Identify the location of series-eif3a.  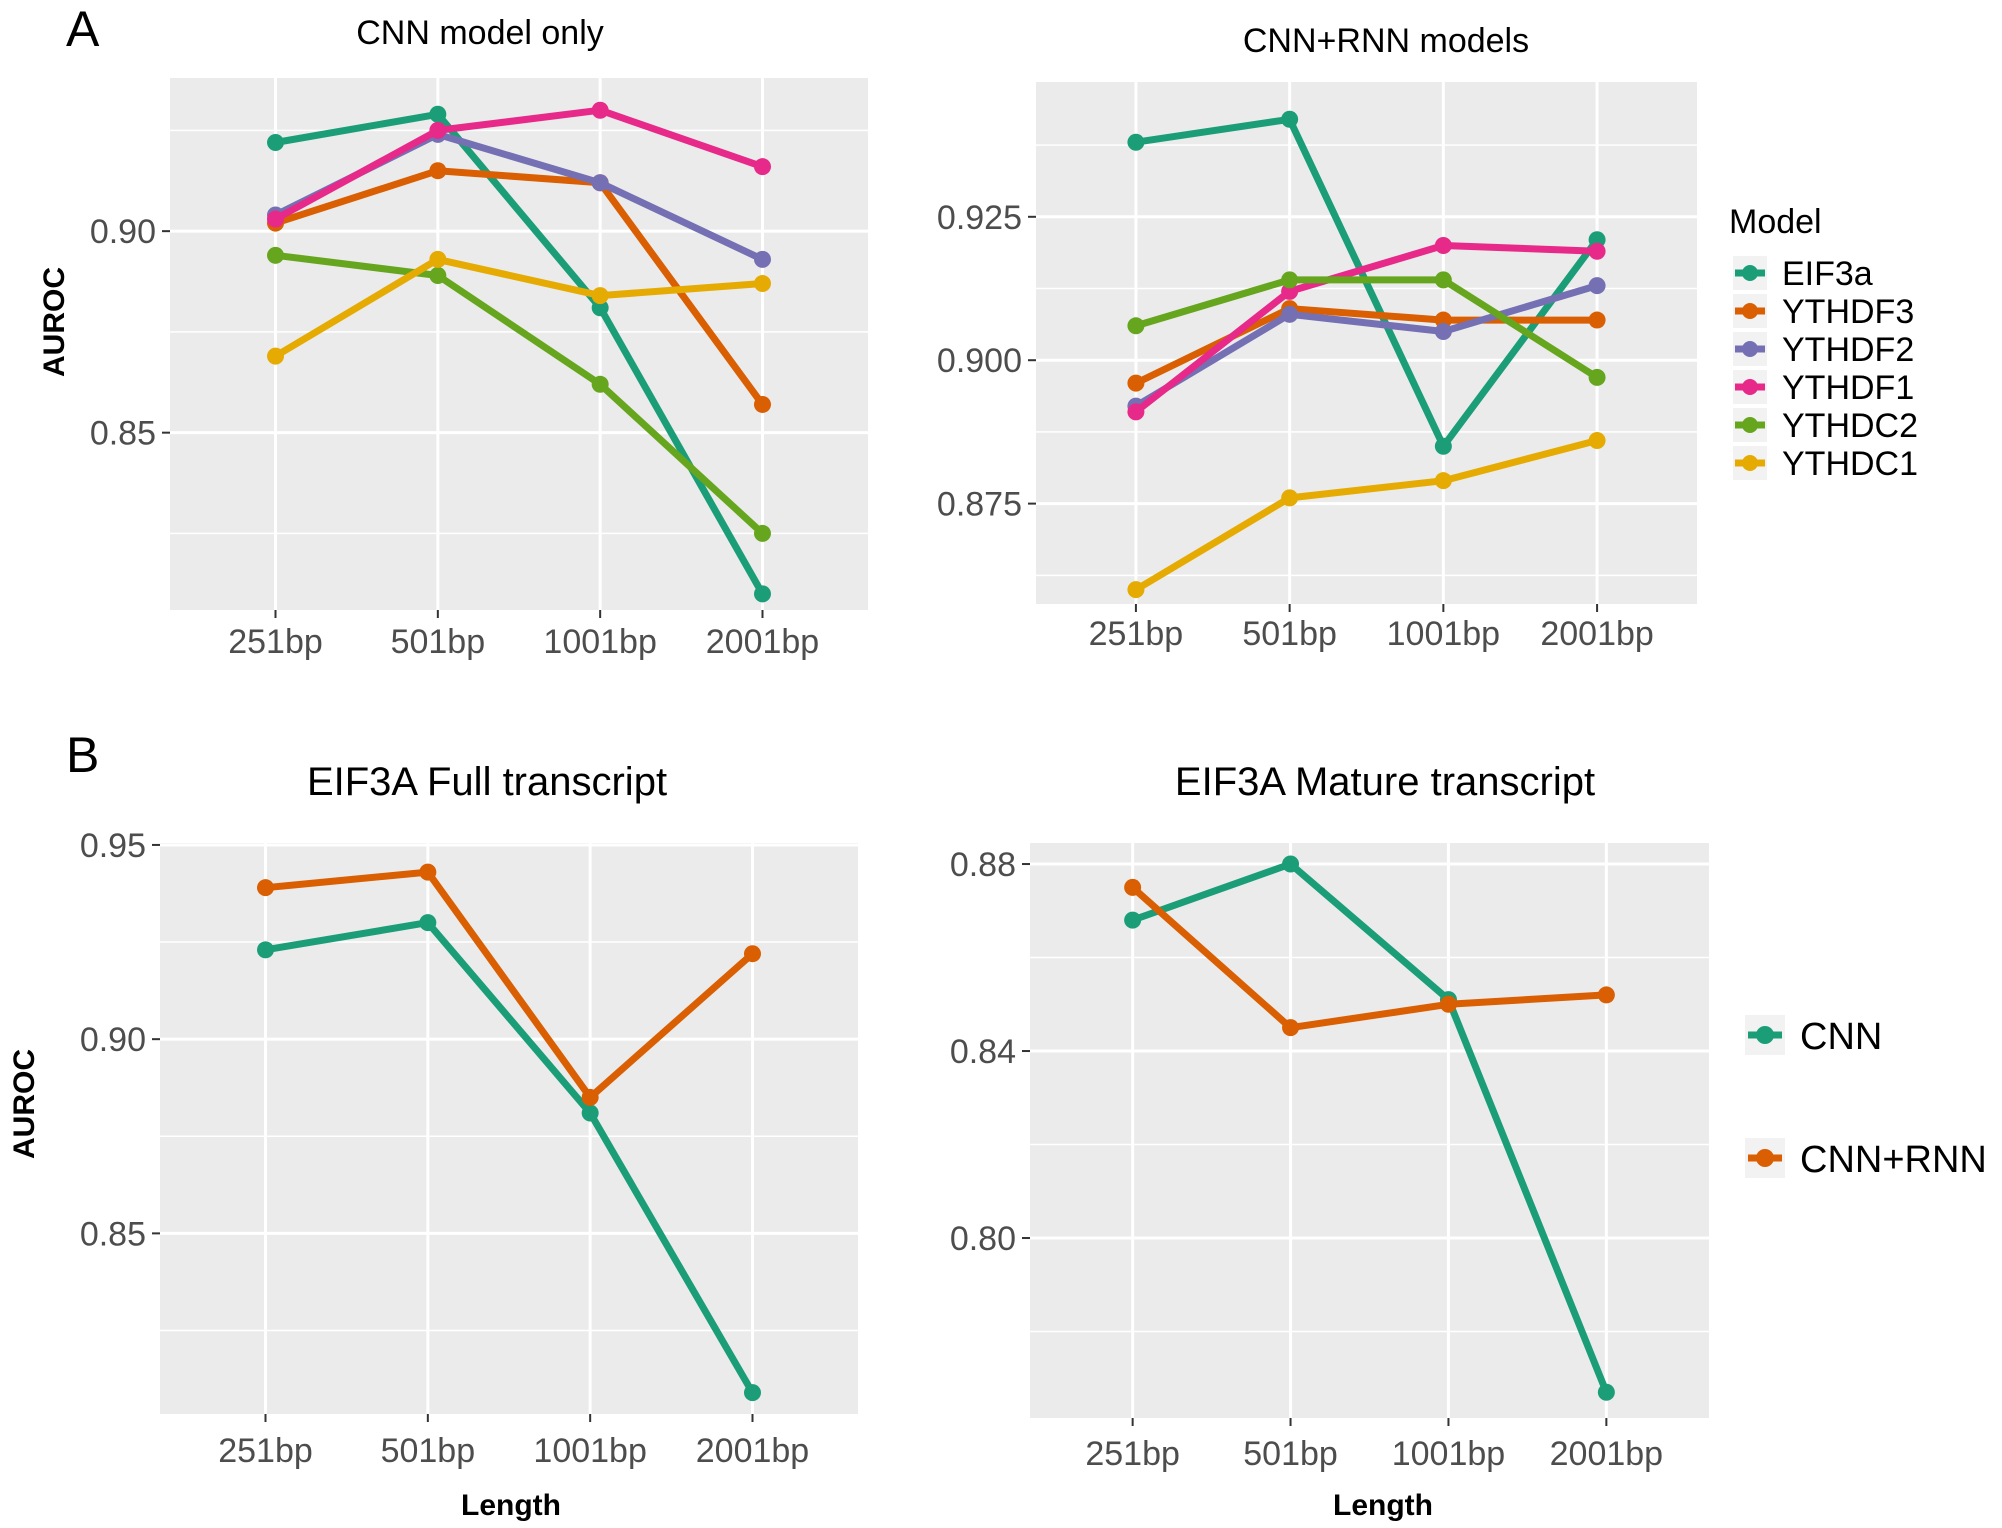
(519, 354).